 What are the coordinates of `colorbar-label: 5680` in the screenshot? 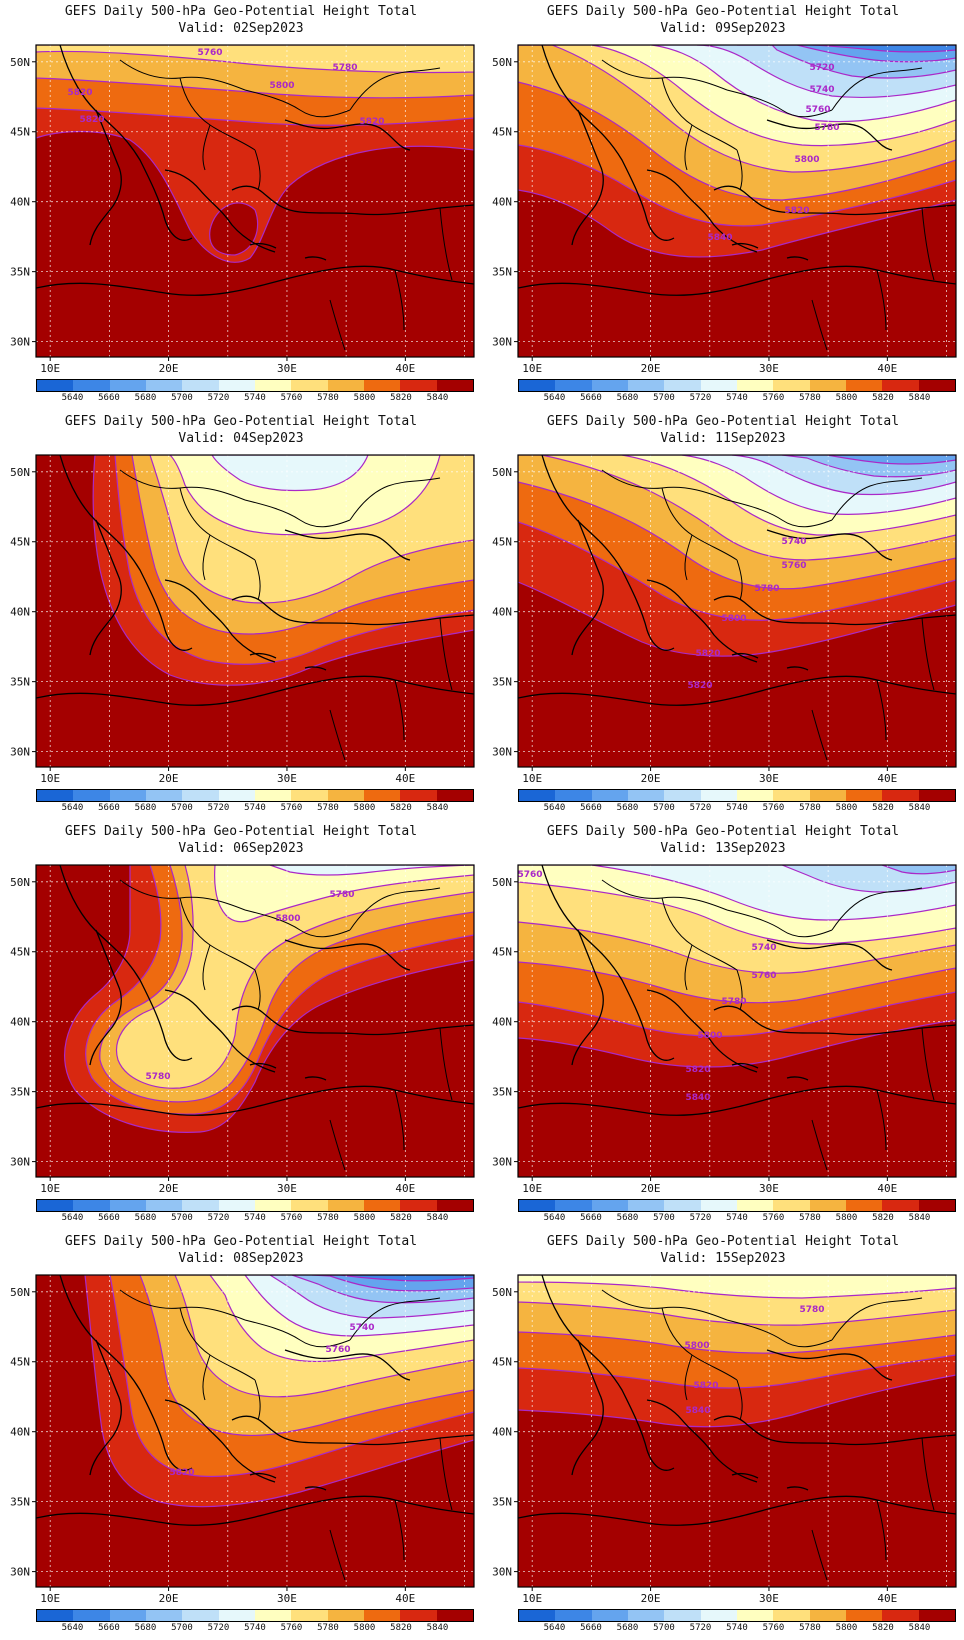 It's located at (145, 808).